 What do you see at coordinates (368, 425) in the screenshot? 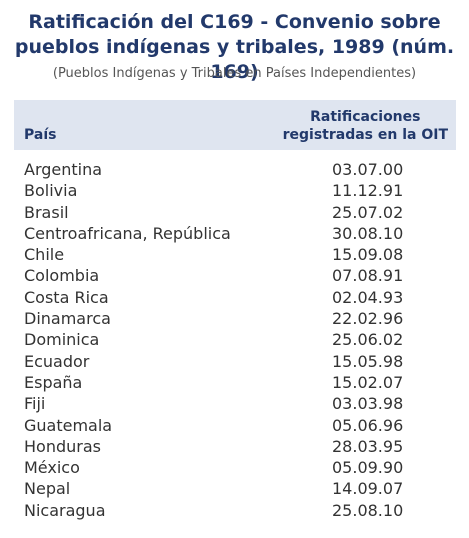
I see `date-cell: 05.06.96` at bounding box center [368, 425].